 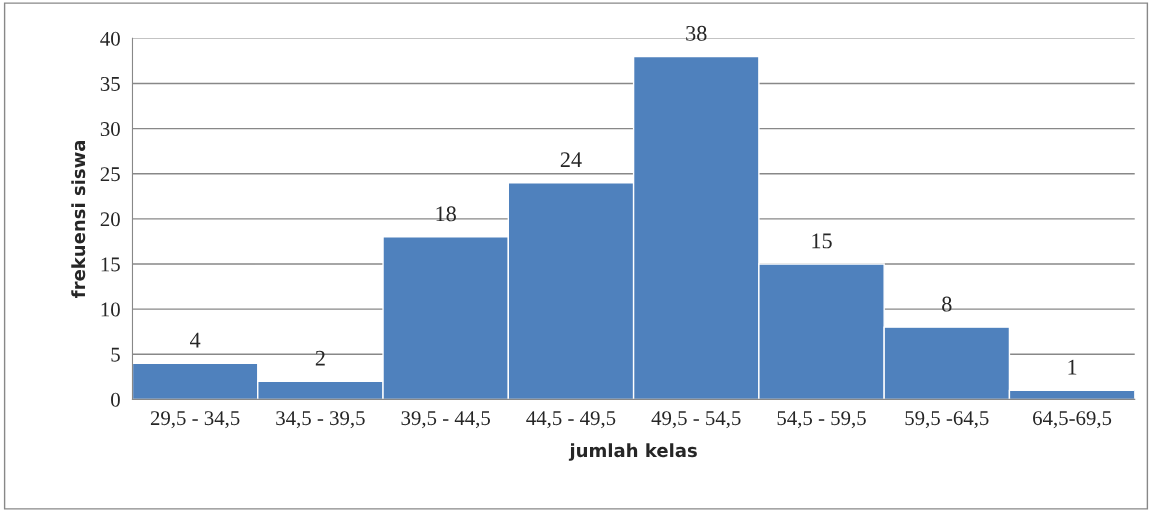 I want to click on x-tick-label: 34,5 - 39,5, so click(x=320, y=420).